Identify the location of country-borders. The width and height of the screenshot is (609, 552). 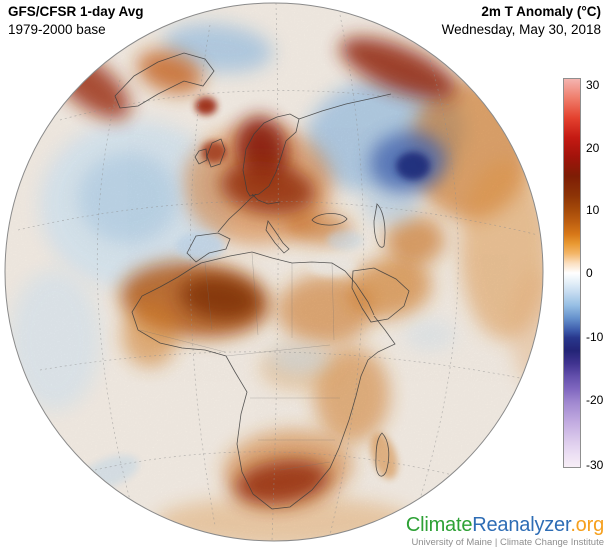
(239, 361).